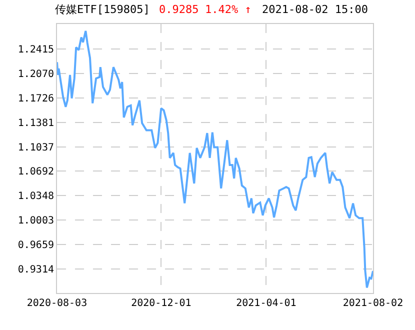 The image size is (415, 330). I want to click on y-tick-label: 1.0692, so click(36, 172).